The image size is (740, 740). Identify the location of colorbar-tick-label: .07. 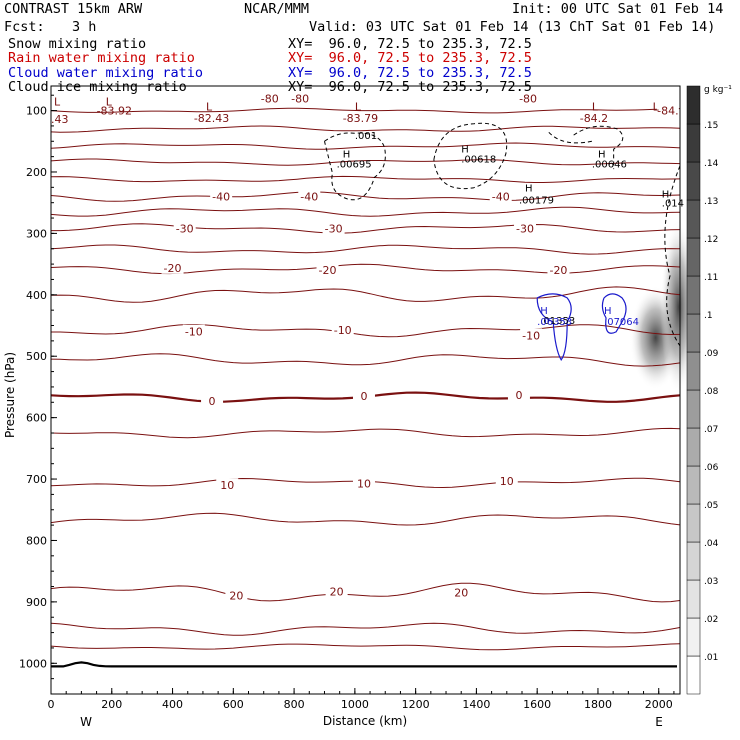
(711, 430).